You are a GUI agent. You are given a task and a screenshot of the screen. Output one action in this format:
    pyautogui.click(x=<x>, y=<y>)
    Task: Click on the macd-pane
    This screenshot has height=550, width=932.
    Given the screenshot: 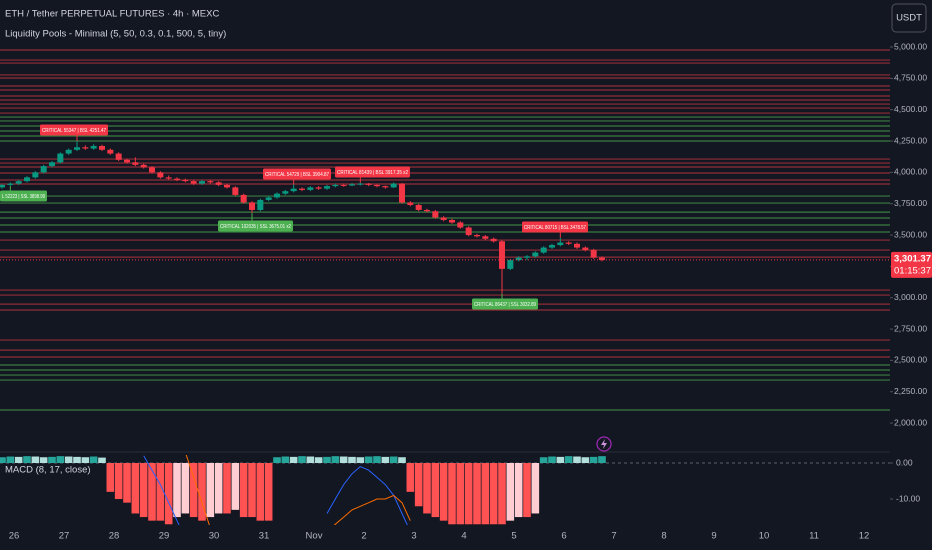 What is the action you would take?
    pyautogui.click(x=445, y=490)
    